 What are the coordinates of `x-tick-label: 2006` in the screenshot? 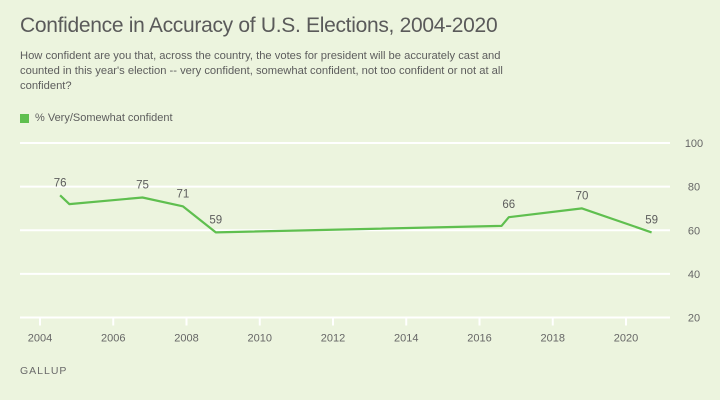 It's located at (113, 339).